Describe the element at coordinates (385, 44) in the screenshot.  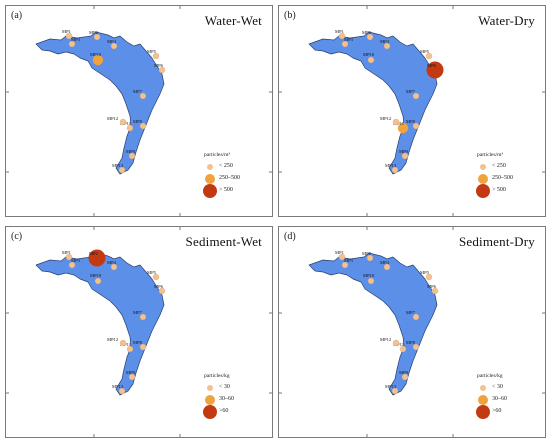
I see `sampling-site: MP4` at that location.